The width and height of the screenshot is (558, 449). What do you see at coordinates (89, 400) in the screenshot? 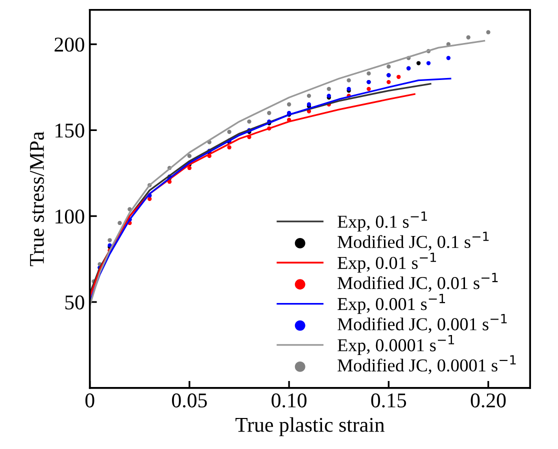
I see `x-tick-label: 0` at bounding box center [89, 400].